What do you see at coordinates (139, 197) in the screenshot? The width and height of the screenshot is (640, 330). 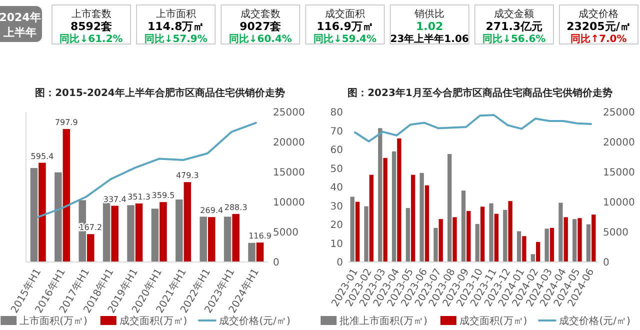 I see `data-label: 351.3` at bounding box center [139, 197].